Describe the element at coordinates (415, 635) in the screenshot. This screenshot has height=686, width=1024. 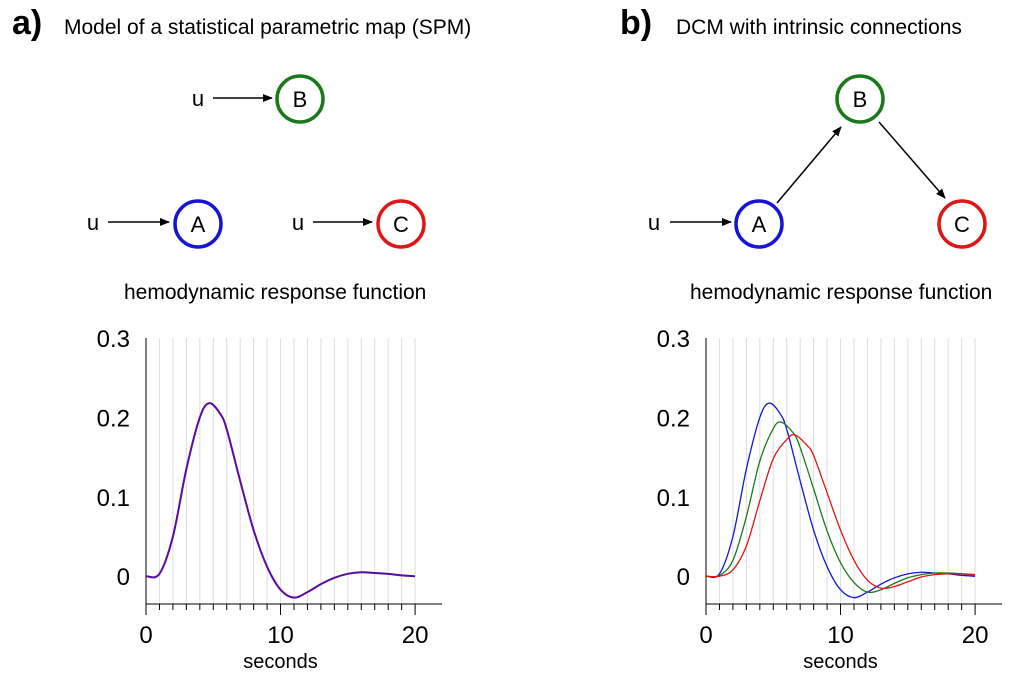
I see `chart-a-x-tick-label: 20` at that location.